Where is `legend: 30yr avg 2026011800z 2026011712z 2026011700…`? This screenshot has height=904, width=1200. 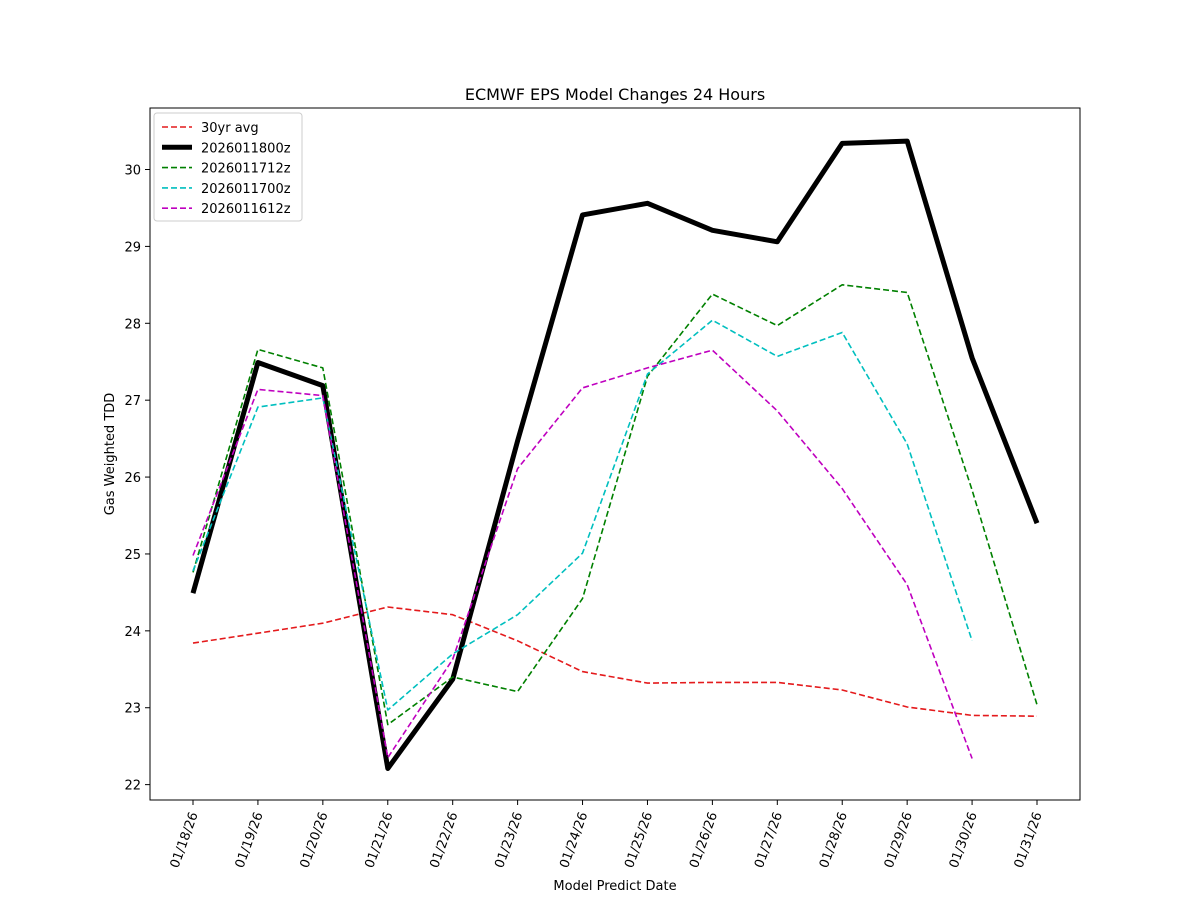 legend: 30yr avg 2026011800z 2026011712z 2026011700… is located at coordinates (228, 167).